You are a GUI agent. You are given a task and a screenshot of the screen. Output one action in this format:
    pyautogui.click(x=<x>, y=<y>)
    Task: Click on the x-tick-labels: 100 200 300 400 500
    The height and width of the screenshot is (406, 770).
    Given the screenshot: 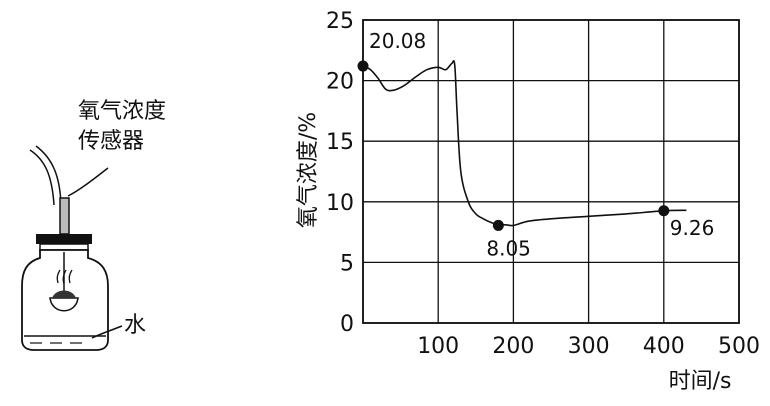 What is the action you would take?
    pyautogui.click(x=588, y=346)
    